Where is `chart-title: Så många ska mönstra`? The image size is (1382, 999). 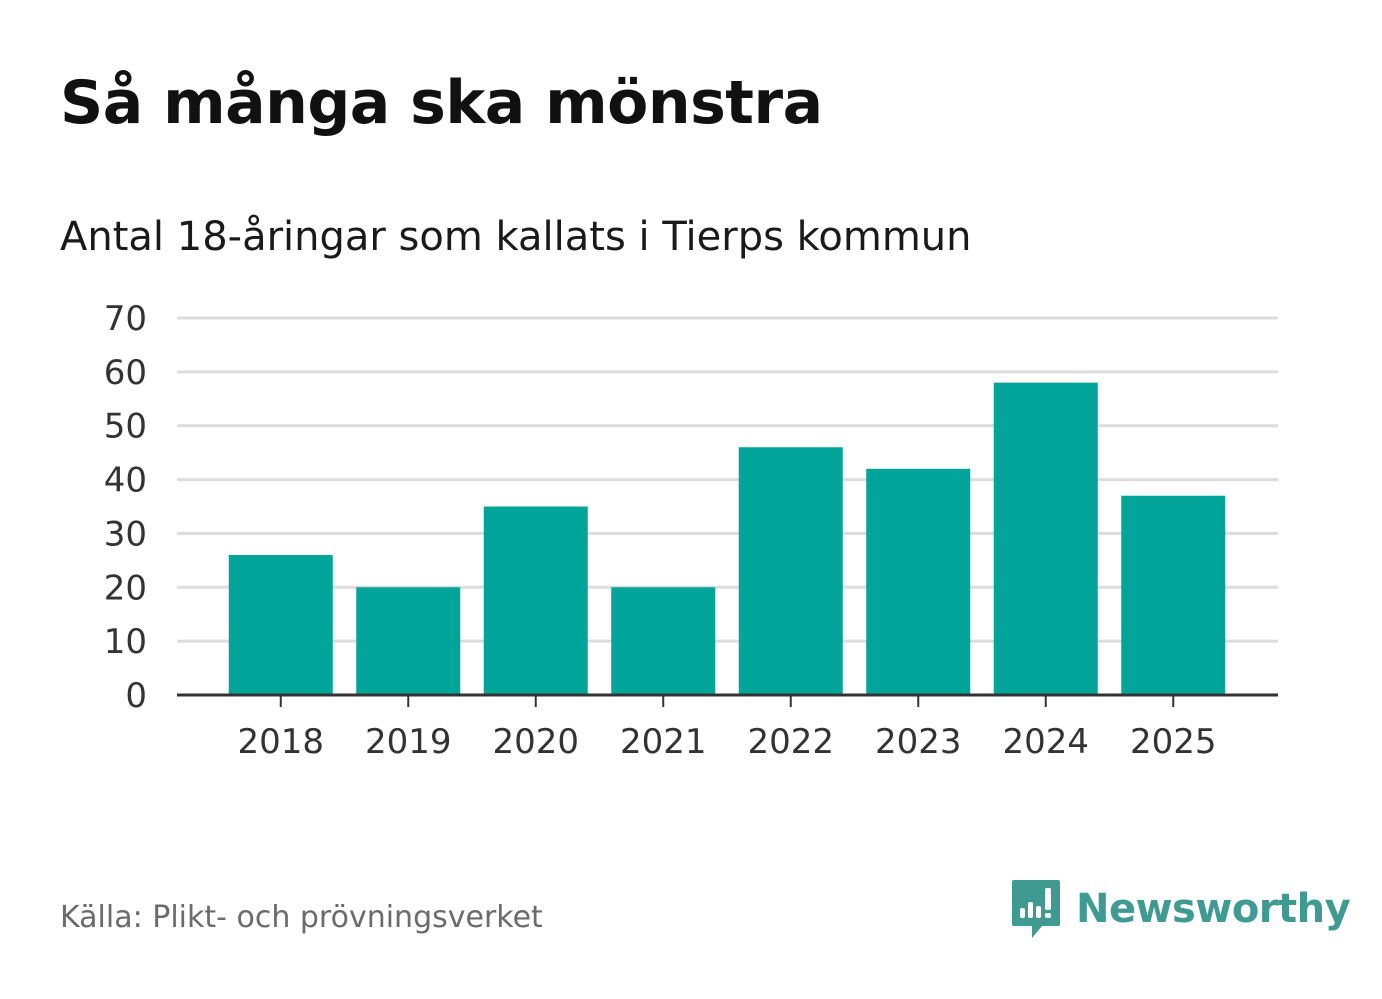
chart-title: Så många ska mönstra is located at coordinates (441, 103).